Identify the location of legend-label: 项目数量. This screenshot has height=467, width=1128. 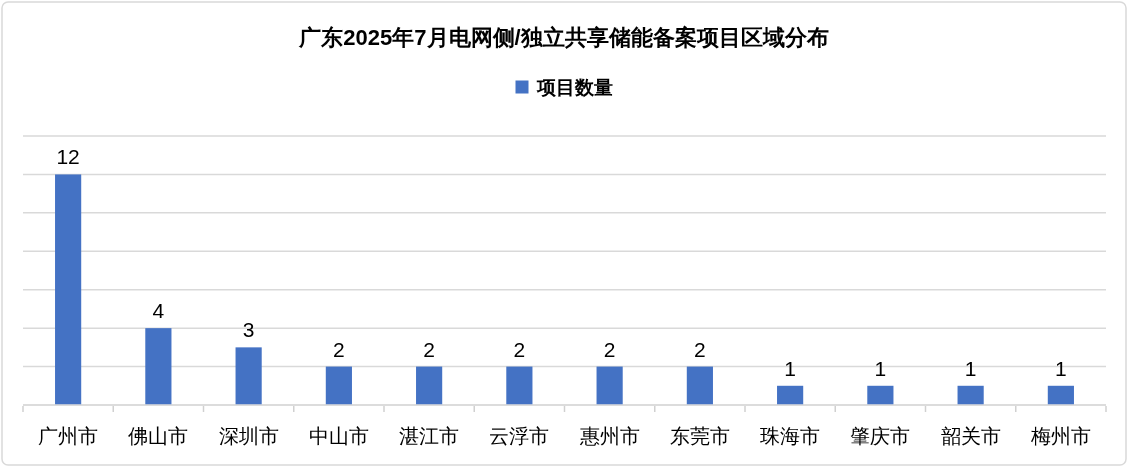
(574, 87).